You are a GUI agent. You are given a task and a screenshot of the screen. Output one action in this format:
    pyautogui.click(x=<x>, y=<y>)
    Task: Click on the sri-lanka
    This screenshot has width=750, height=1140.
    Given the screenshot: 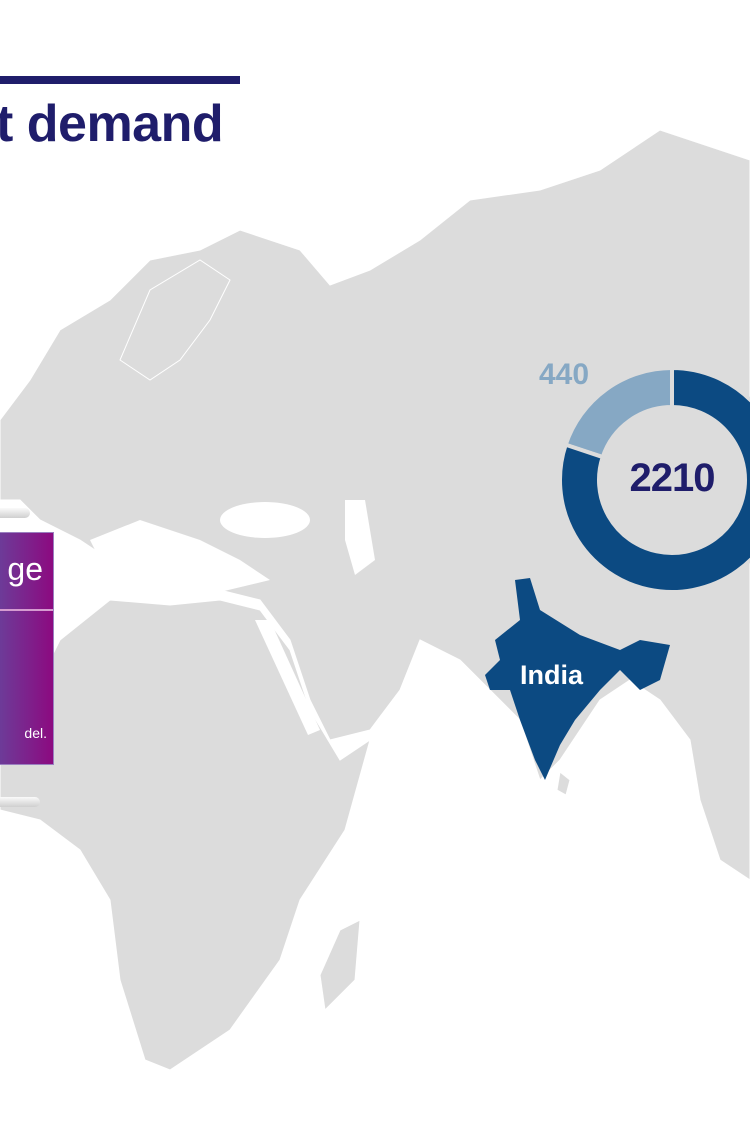 What is the action you would take?
    pyautogui.click(x=563, y=783)
    